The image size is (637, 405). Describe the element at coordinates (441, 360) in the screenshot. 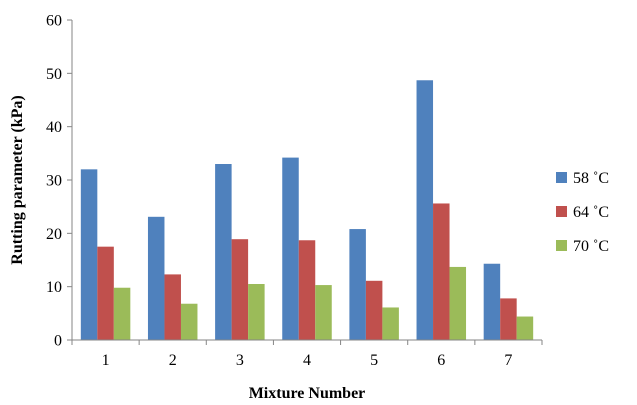

I see `x-tick-label: 6` at that location.